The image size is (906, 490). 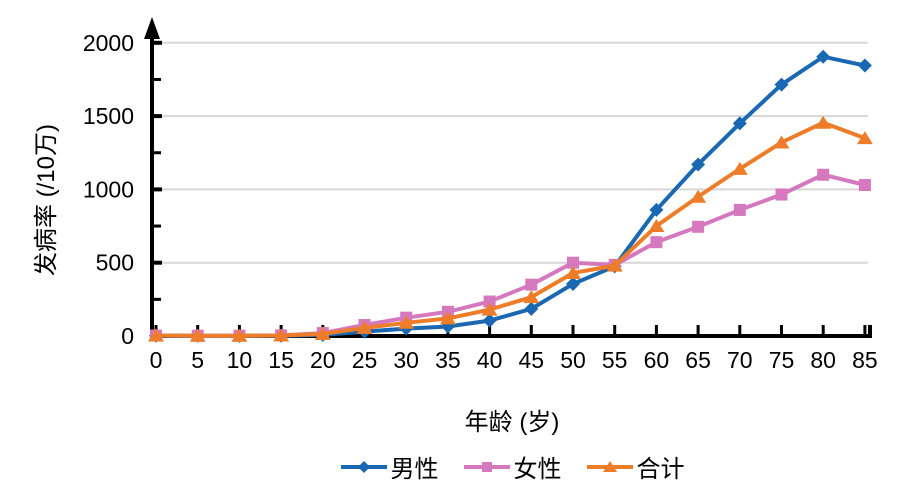 What do you see at coordinates (615, 360) in the screenshot?
I see `x-tick-label-55: 55` at bounding box center [615, 360].